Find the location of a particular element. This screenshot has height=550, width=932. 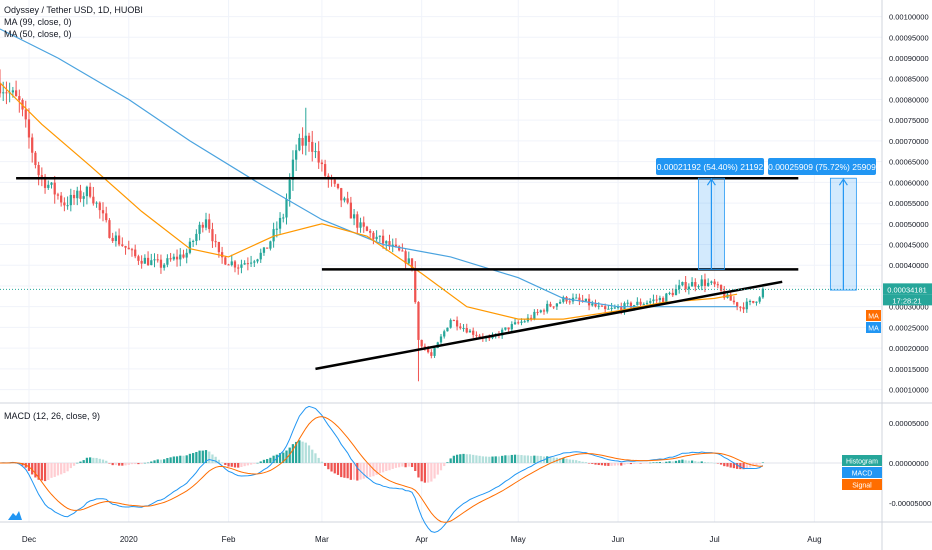

macd-tick-label: 0.00005000 is located at coordinates (909, 423).